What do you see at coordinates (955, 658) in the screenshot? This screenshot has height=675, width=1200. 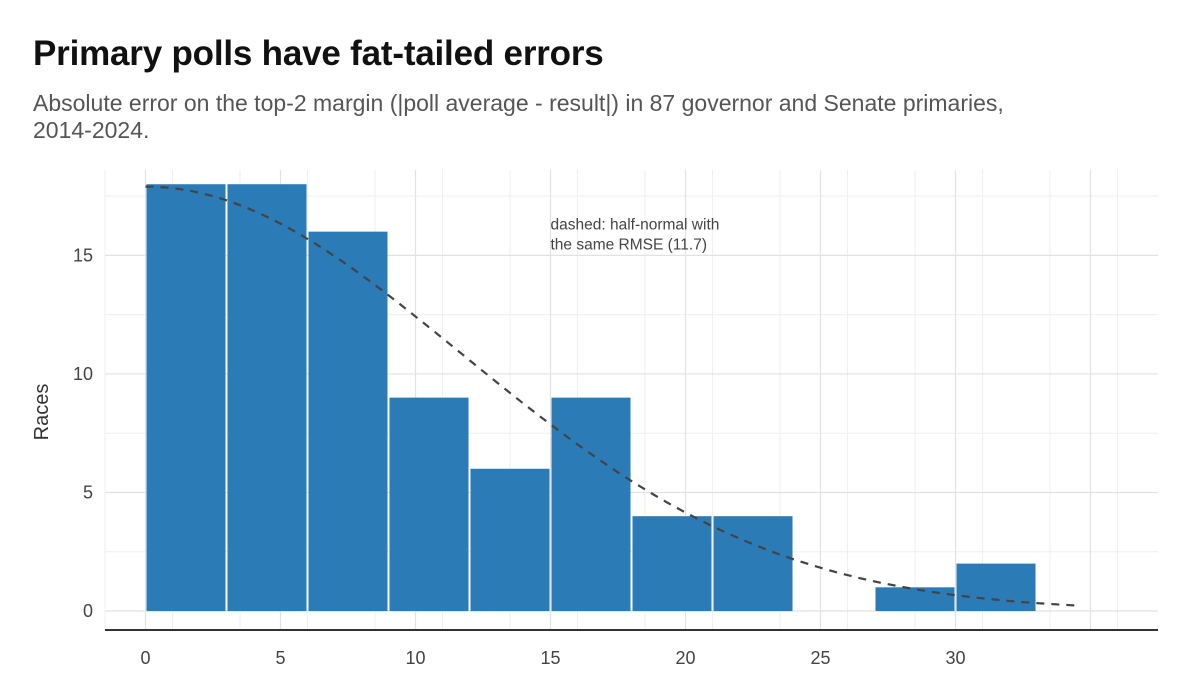 I see `x-tick-label: 30` at bounding box center [955, 658].